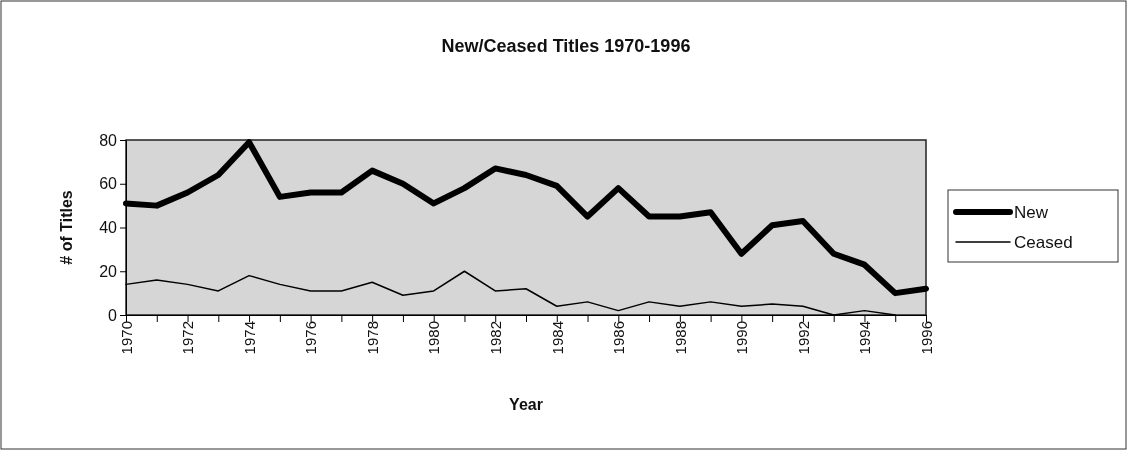 The width and height of the screenshot is (1127, 450). I want to click on x-axis-title: Year, so click(526, 404).